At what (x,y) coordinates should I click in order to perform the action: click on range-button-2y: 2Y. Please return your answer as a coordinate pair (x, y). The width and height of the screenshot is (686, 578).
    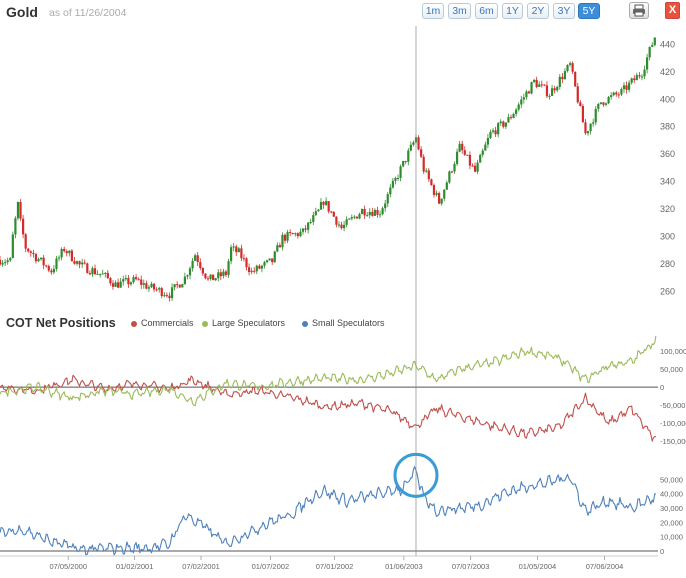
    Looking at the image, I should click on (538, 11).